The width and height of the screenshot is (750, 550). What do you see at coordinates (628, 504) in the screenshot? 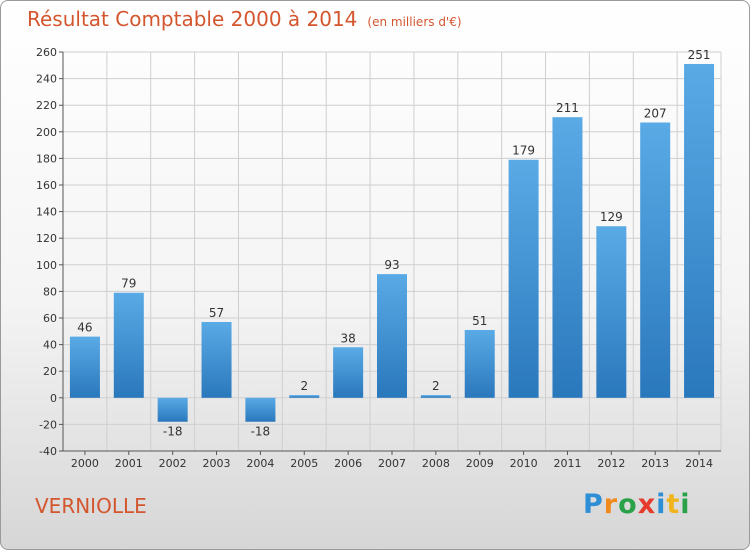
I see `logo-letter: o` at bounding box center [628, 504].